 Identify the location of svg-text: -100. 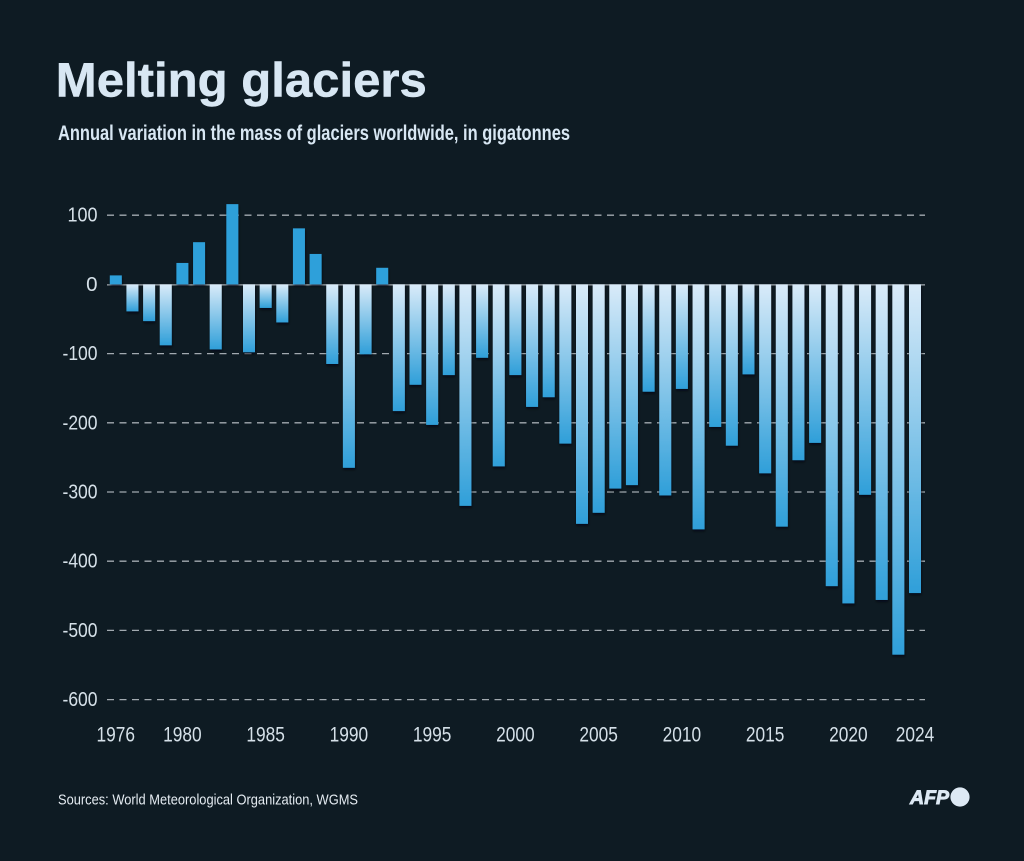
(80, 353).